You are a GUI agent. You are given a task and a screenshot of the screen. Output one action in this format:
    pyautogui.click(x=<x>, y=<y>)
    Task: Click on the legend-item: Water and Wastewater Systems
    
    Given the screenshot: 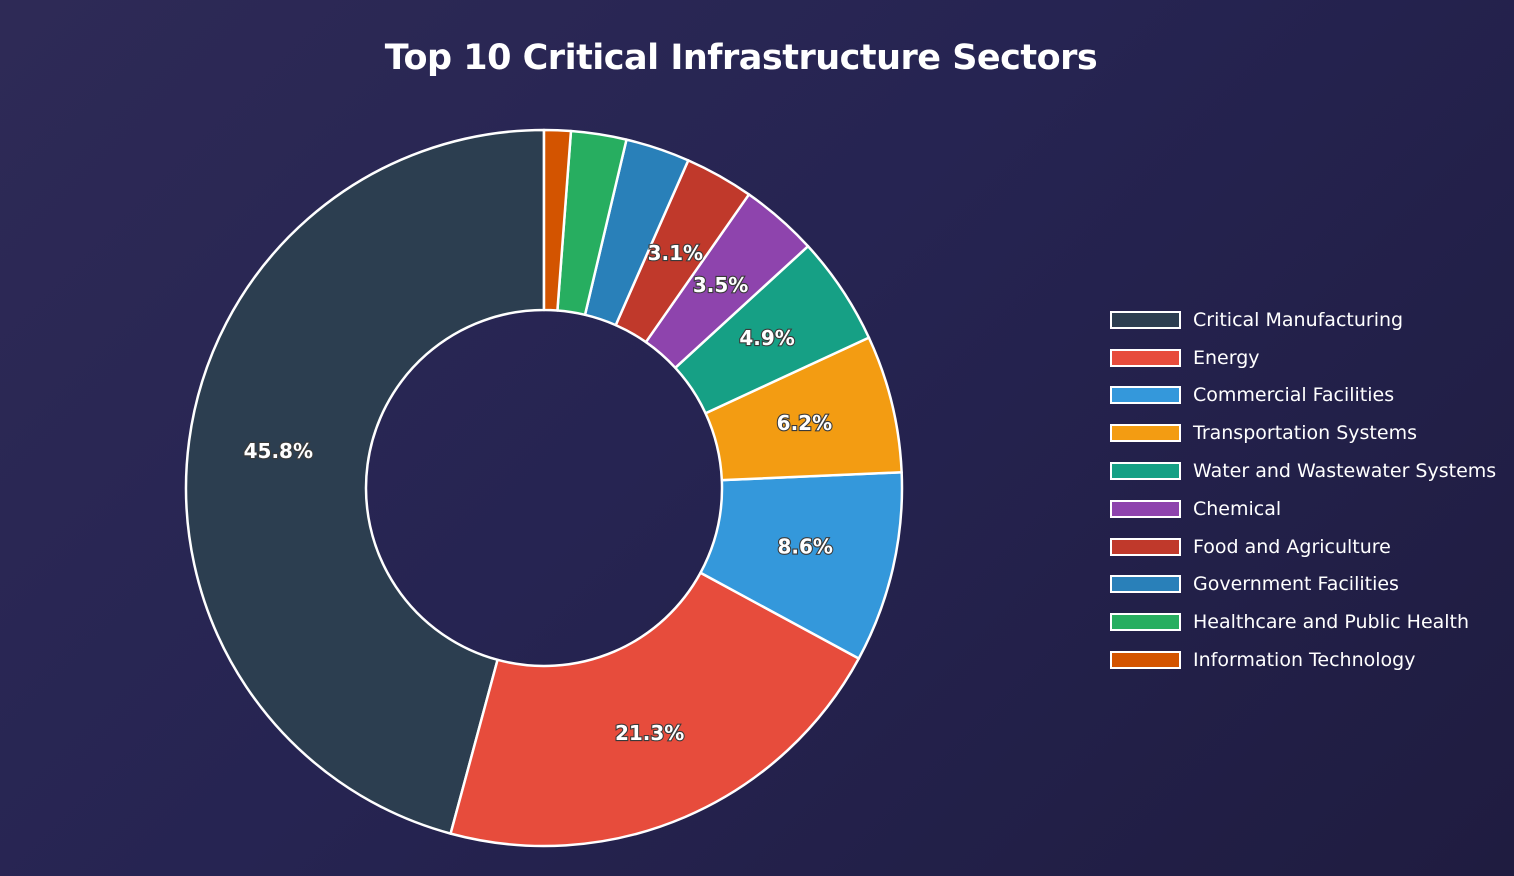 What is the action you would take?
    pyautogui.click(x=1303, y=471)
    